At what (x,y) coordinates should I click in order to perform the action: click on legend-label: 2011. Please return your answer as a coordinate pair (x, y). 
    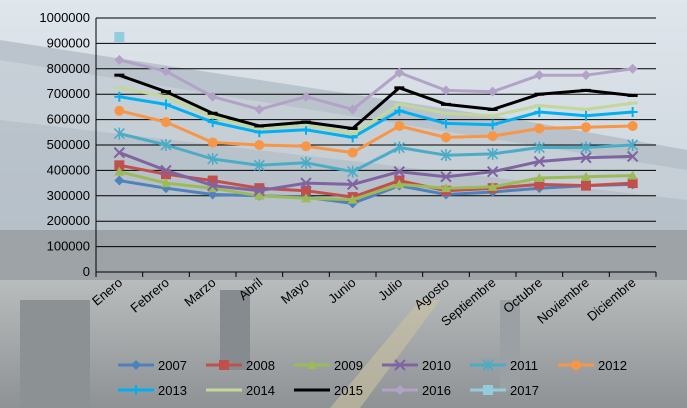
    Looking at the image, I should click on (524, 365).